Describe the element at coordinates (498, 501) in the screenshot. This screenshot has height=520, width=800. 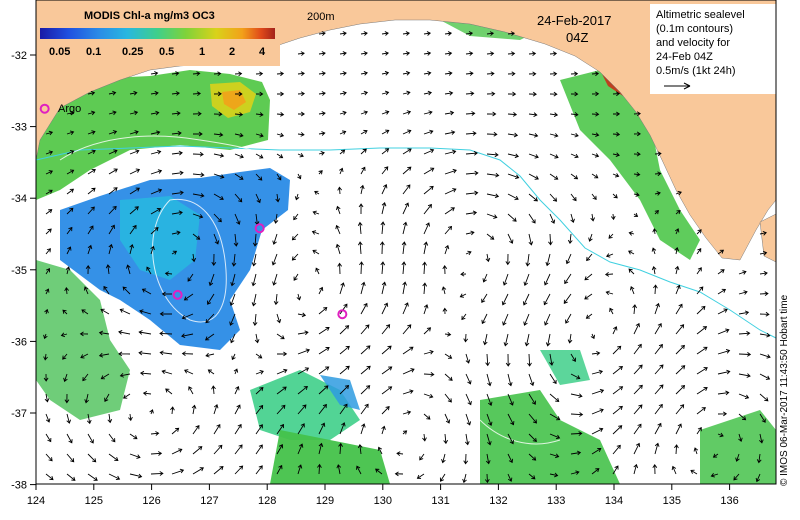
I see `x-tick-label: 132` at that location.